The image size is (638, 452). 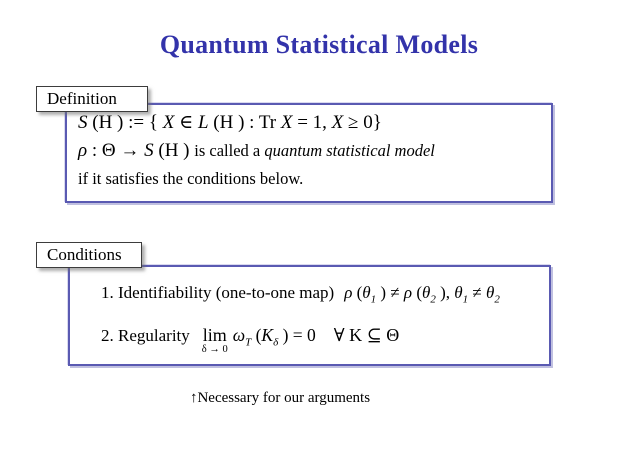 I want to click on math-token: ),, so click(x=445, y=292).